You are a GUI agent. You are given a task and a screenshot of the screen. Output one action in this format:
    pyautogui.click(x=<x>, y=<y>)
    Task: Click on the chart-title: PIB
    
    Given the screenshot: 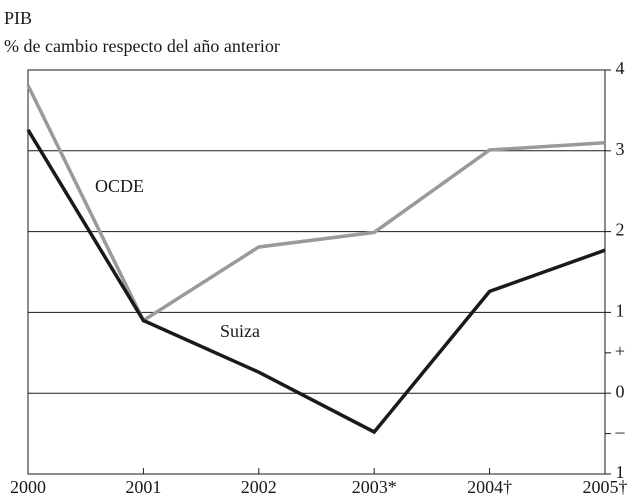 What is the action you would take?
    pyautogui.click(x=18, y=18)
    